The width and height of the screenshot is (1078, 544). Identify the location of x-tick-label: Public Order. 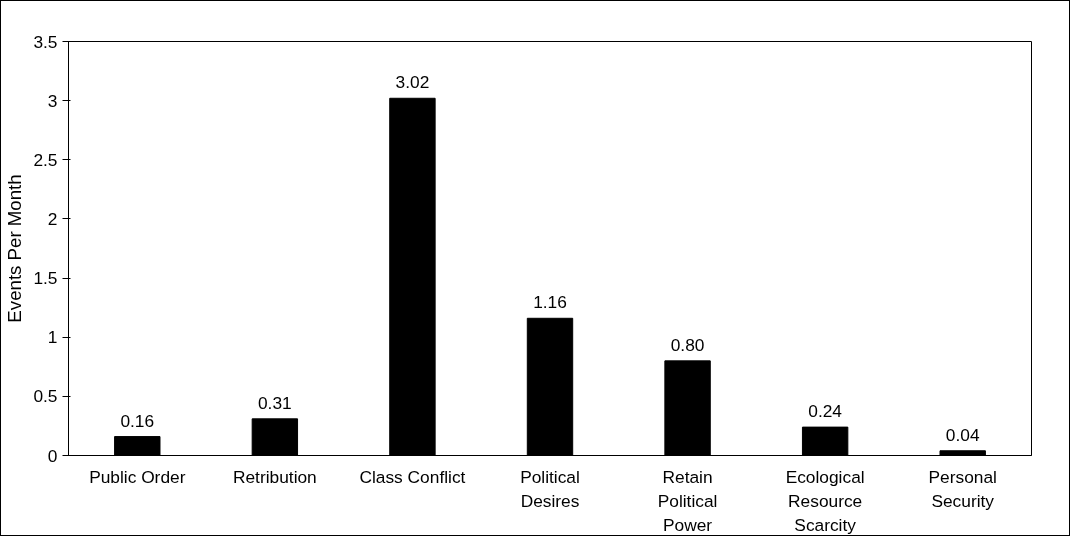
(137, 476).